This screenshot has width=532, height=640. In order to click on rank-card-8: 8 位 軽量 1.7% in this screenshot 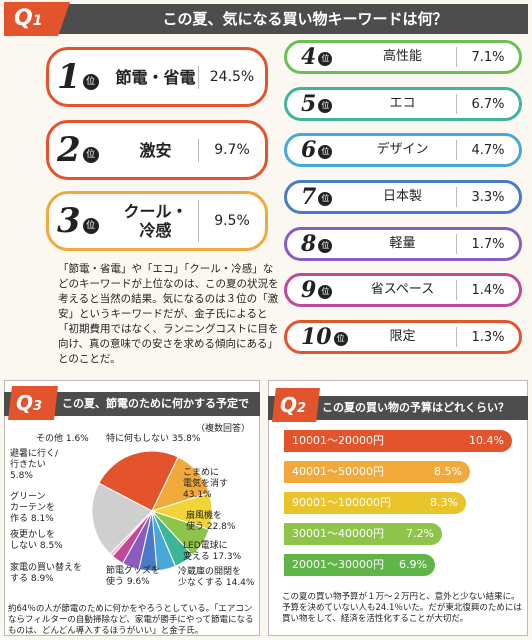, I will do `click(403, 244)`.